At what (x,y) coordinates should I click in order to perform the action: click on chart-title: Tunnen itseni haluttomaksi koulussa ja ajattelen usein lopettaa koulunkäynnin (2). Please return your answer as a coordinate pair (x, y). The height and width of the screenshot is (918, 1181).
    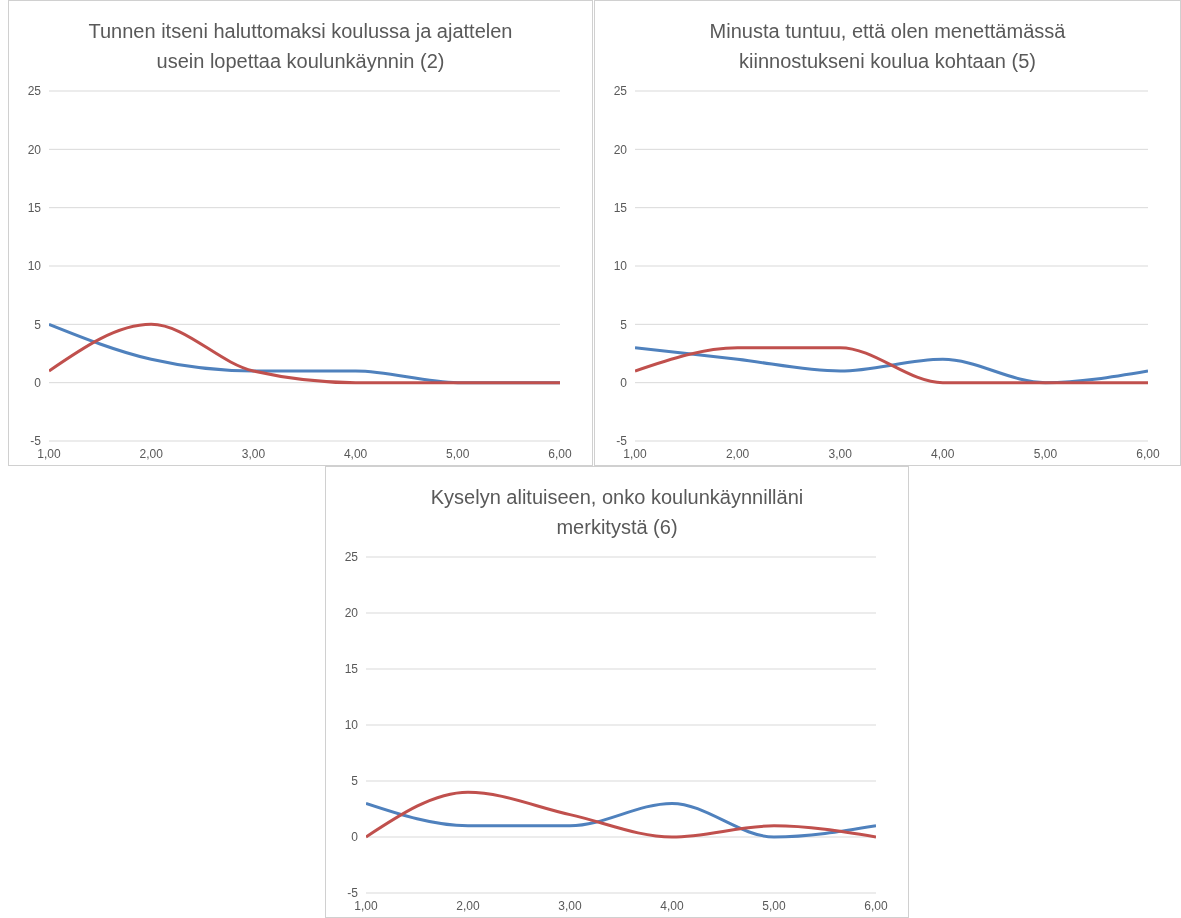
    Looking at the image, I should click on (300, 46).